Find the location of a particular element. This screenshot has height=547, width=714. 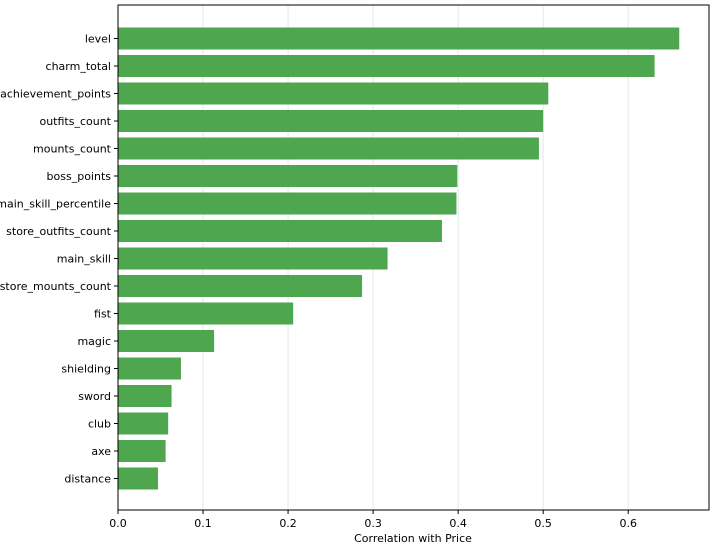

bar-mounts-count is located at coordinates (328, 148).